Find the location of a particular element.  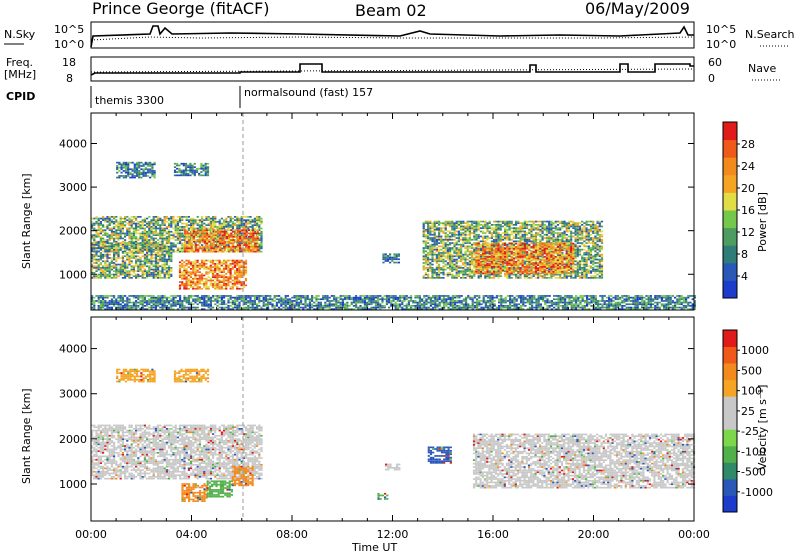

cpid-label: CPID is located at coordinates (20, 96).